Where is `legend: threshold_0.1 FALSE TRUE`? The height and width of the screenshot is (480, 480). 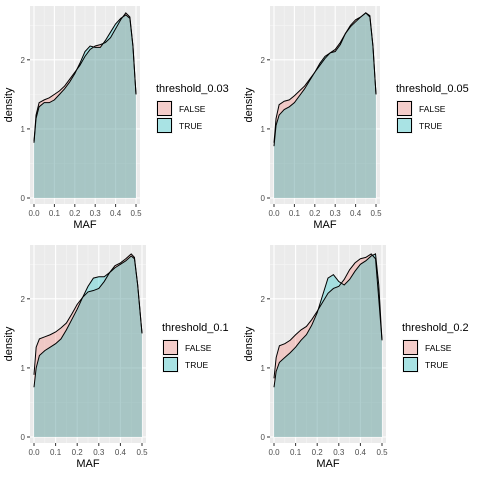
legend: threshold_0.1 FALSE TRUE is located at coordinates (195, 347).